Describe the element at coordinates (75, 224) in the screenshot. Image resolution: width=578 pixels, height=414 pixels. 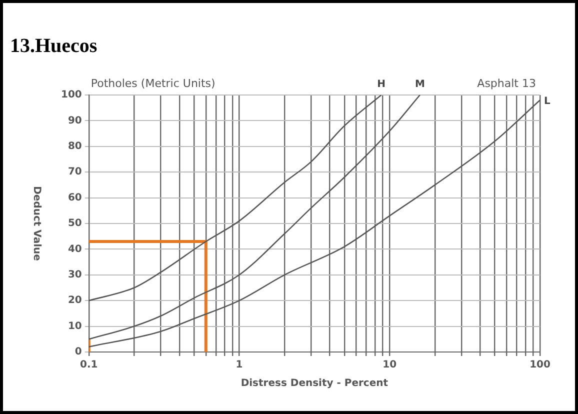
I see `y-tick-label: 50` at that location.